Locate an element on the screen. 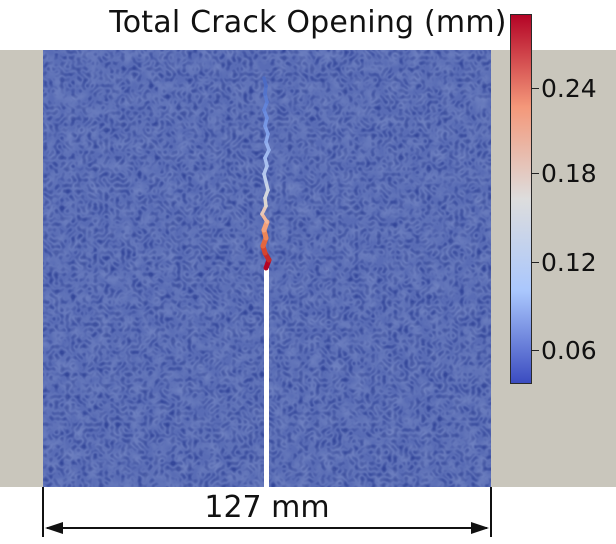  dimension-line is located at coordinates (267, 512).